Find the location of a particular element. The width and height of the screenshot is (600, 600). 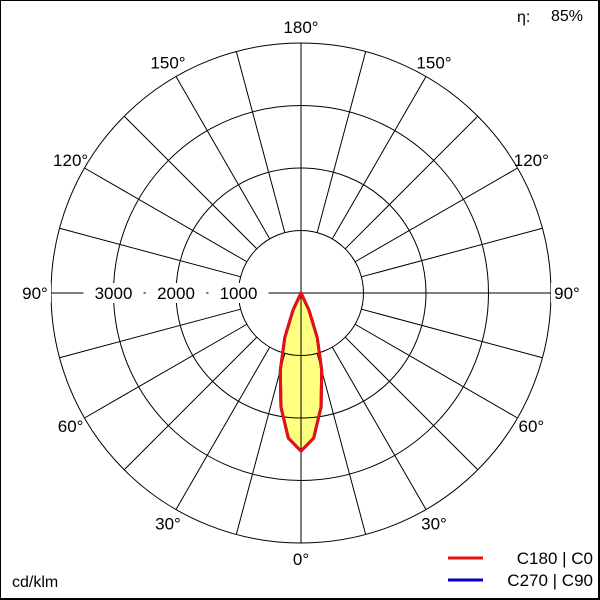

radial-tick-label: 1000 is located at coordinates (239, 293).